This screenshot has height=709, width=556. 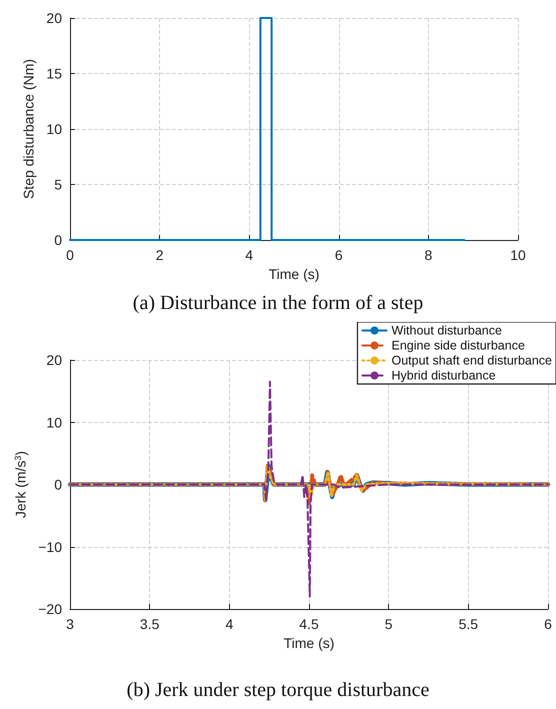 I want to click on legend-label: Engine side disturbance, so click(x=458, y=345).